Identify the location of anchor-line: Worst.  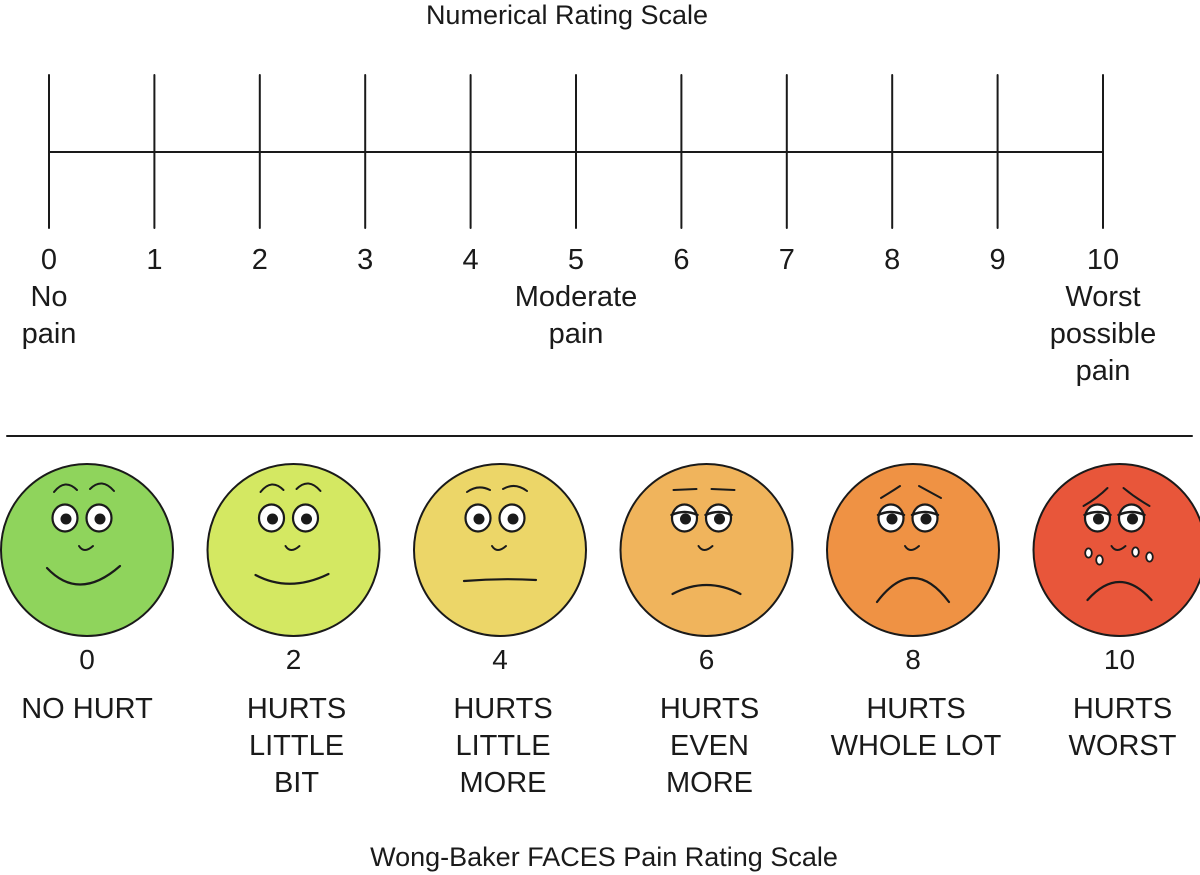
(1102, 297).